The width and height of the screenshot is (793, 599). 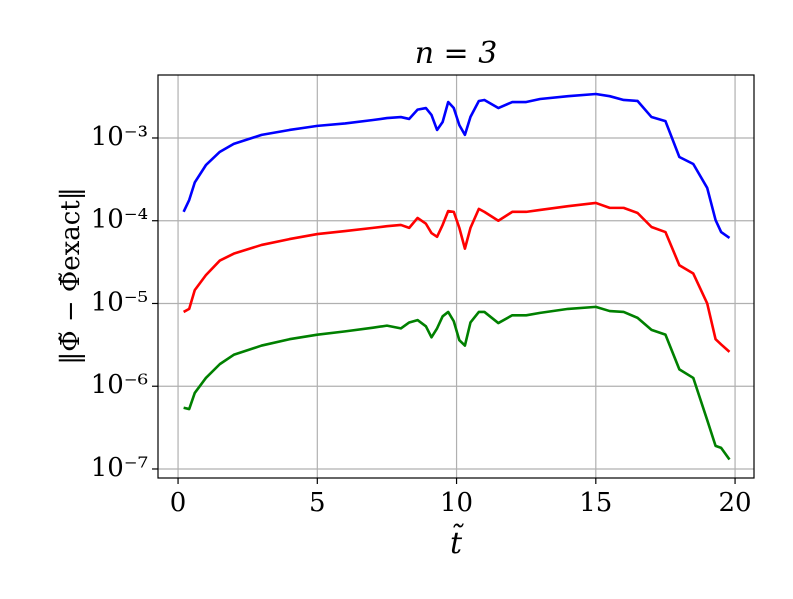 What do you see at coordinates (119, 385) in the screenshot?
I see `y-tick-label: 10⁻⁶` at bounding box center [119, 385].